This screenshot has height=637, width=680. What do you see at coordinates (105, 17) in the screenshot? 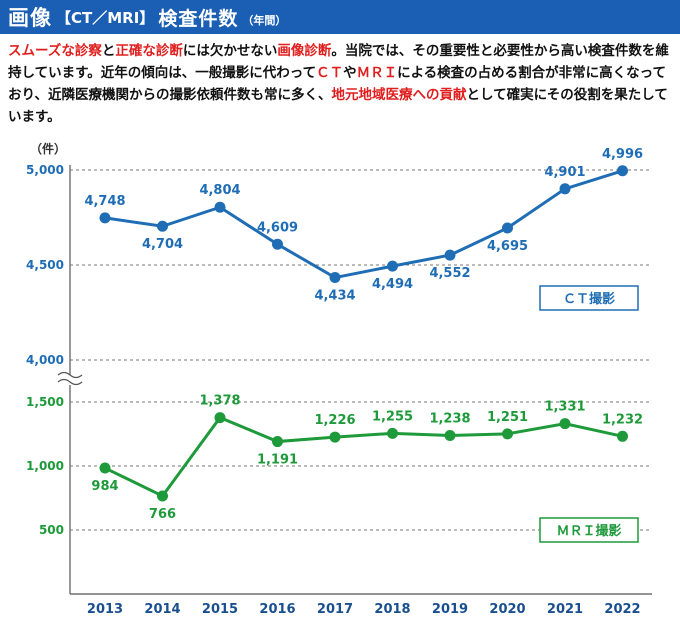
I see `header-tag: 【CT／MRI】` at bounding box center [105, 17].